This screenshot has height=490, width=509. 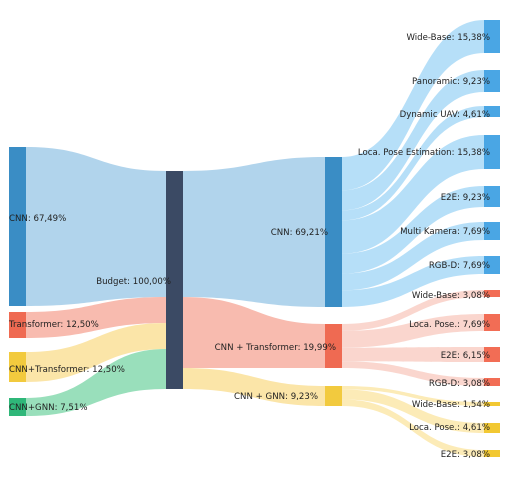 What do you see at coordinates (299, 233) in the screenshot?
I see `label-cnn-mid: CNN: 69,21%` at bounding box center [299, 233].